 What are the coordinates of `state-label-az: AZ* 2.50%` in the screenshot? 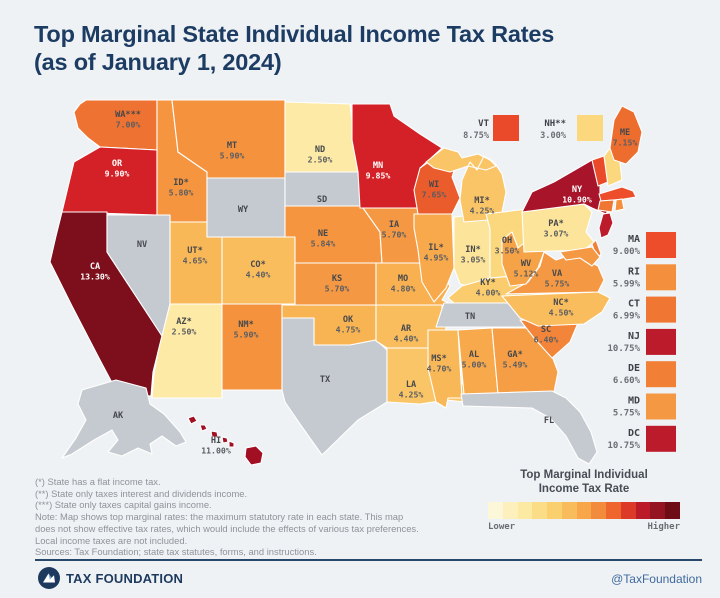 It's located at (184, 327).